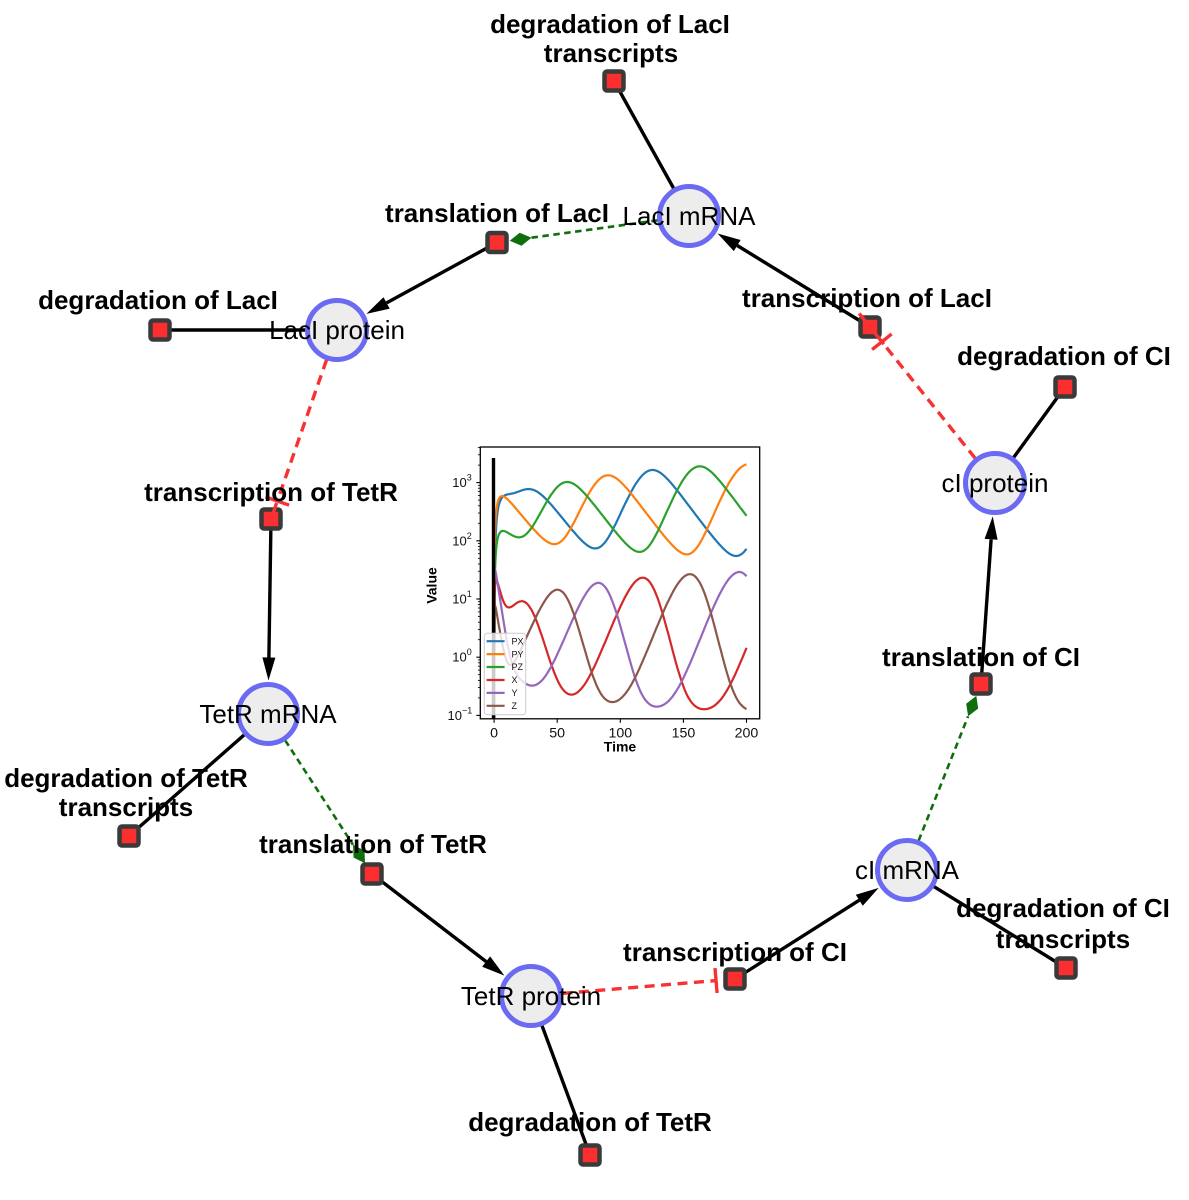  What do you see at coordinates (531, 996) in the screenshot?
I see `svg-text: TetR protein` at bounding box center [531, 996].